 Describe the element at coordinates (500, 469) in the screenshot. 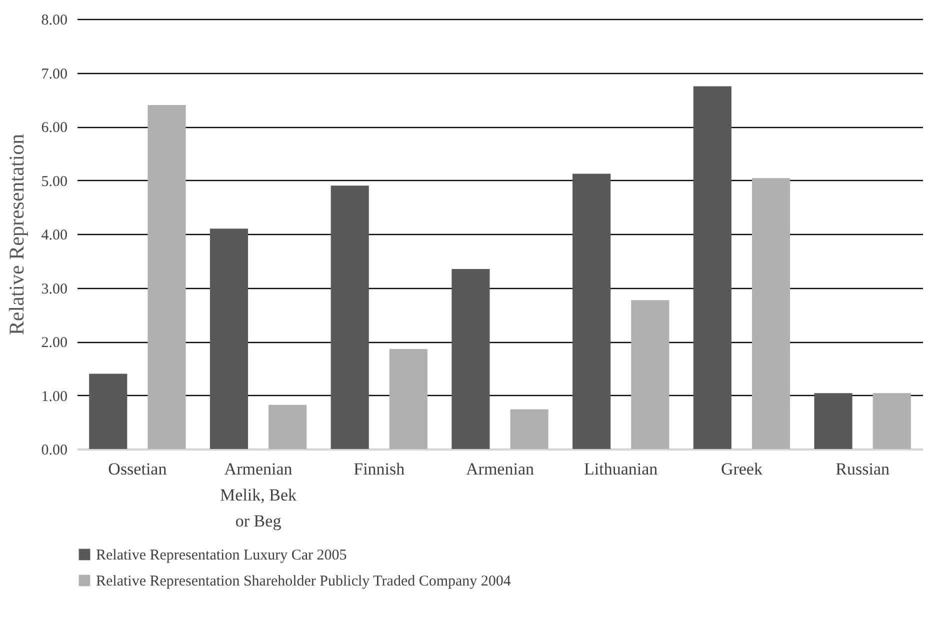

I see `x-tick-label: Armenian` at that location.